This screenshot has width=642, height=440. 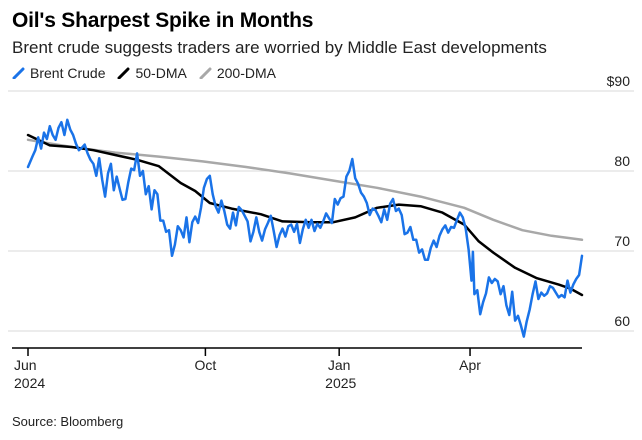 What do you see at coordinates (123, 73) in the screenshot?
I see `legend-swatch-dma50` at bounding box center [123, 73].